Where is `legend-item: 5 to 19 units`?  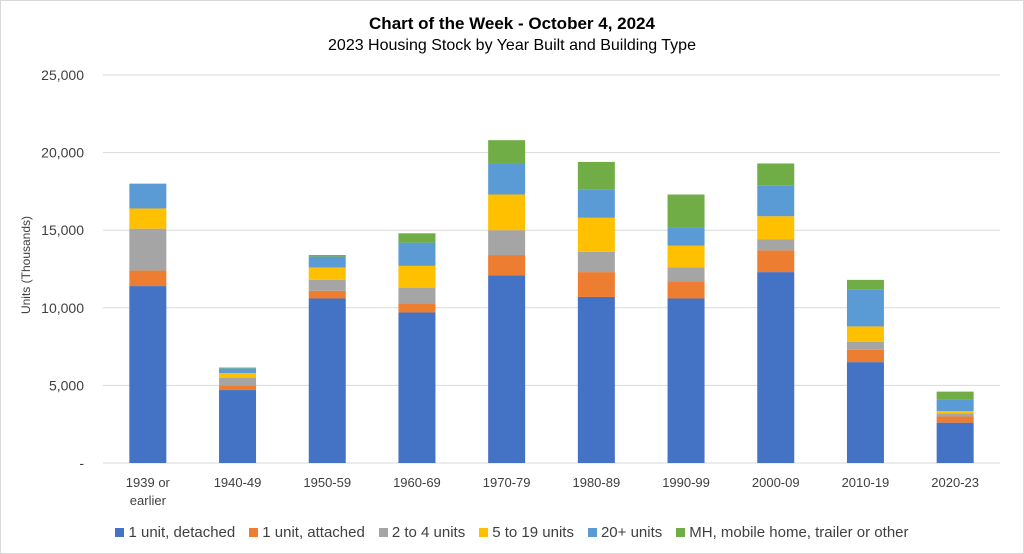 legend-item: 5 to 19 units is located at coordinates (526, 532).